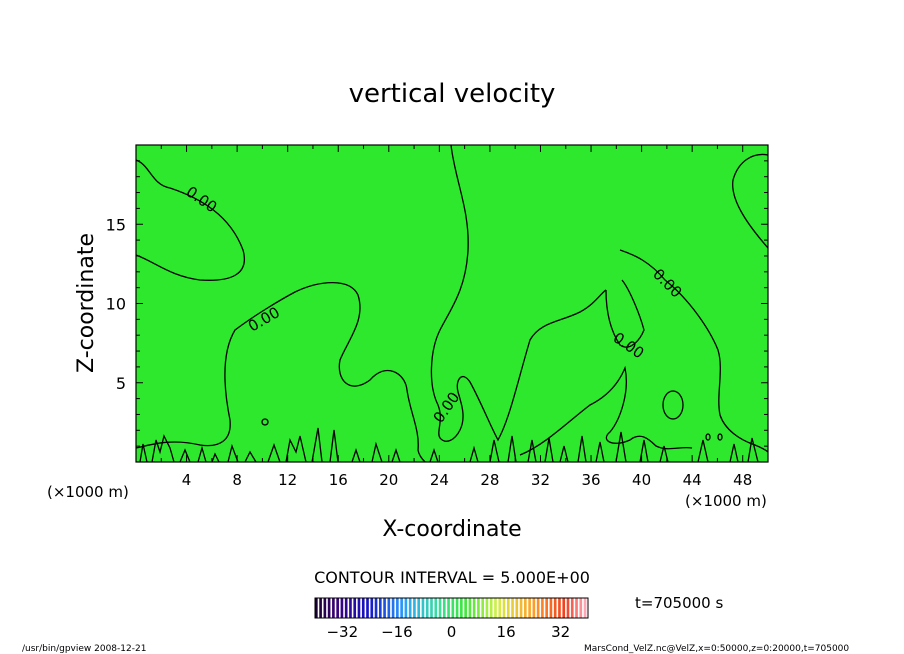 The image size is (904, 654). What do you see at coordinates (342, 632) in the screenshot?
I see `colorbar-tick-label: −32` at bounding box center [342, 632].